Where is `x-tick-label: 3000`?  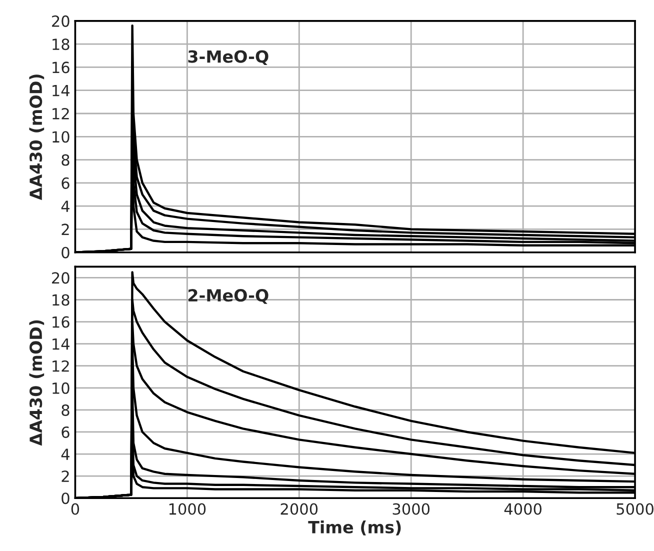 x-tick-label: 3000 is located at coordinates (411, 509).